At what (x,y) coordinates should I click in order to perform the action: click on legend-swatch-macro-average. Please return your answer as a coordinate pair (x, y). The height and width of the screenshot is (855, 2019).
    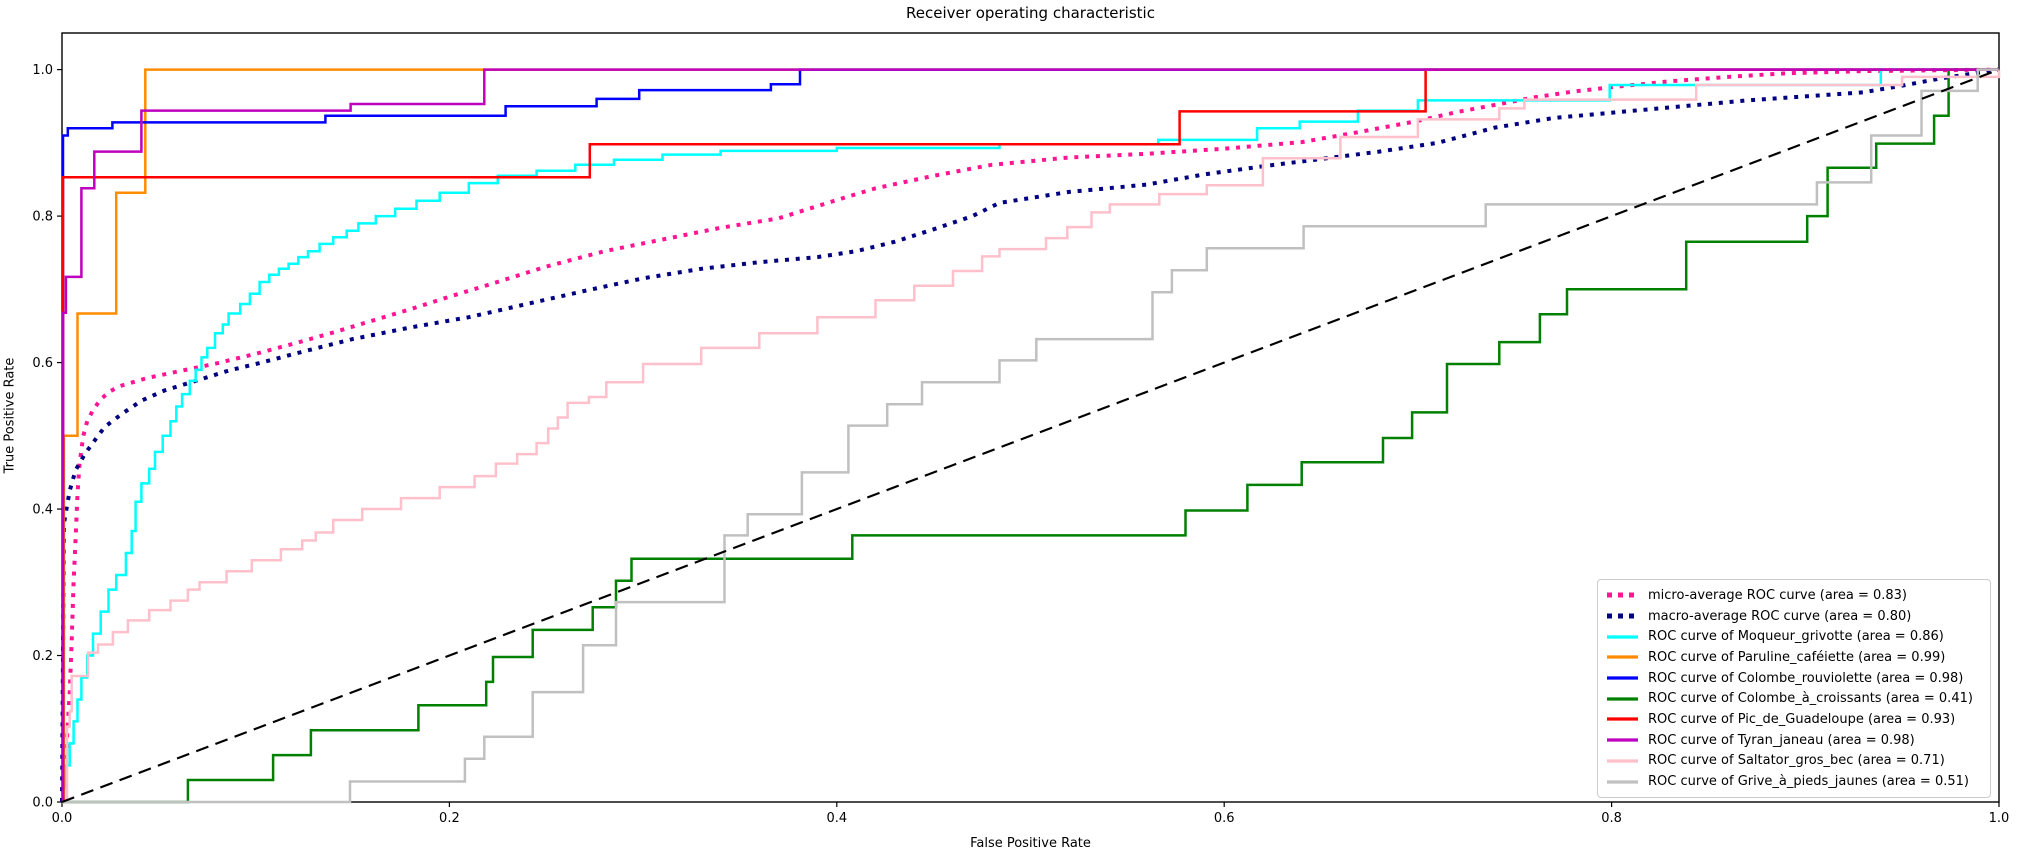
    Looking at the image, I should click on (1622, 616).